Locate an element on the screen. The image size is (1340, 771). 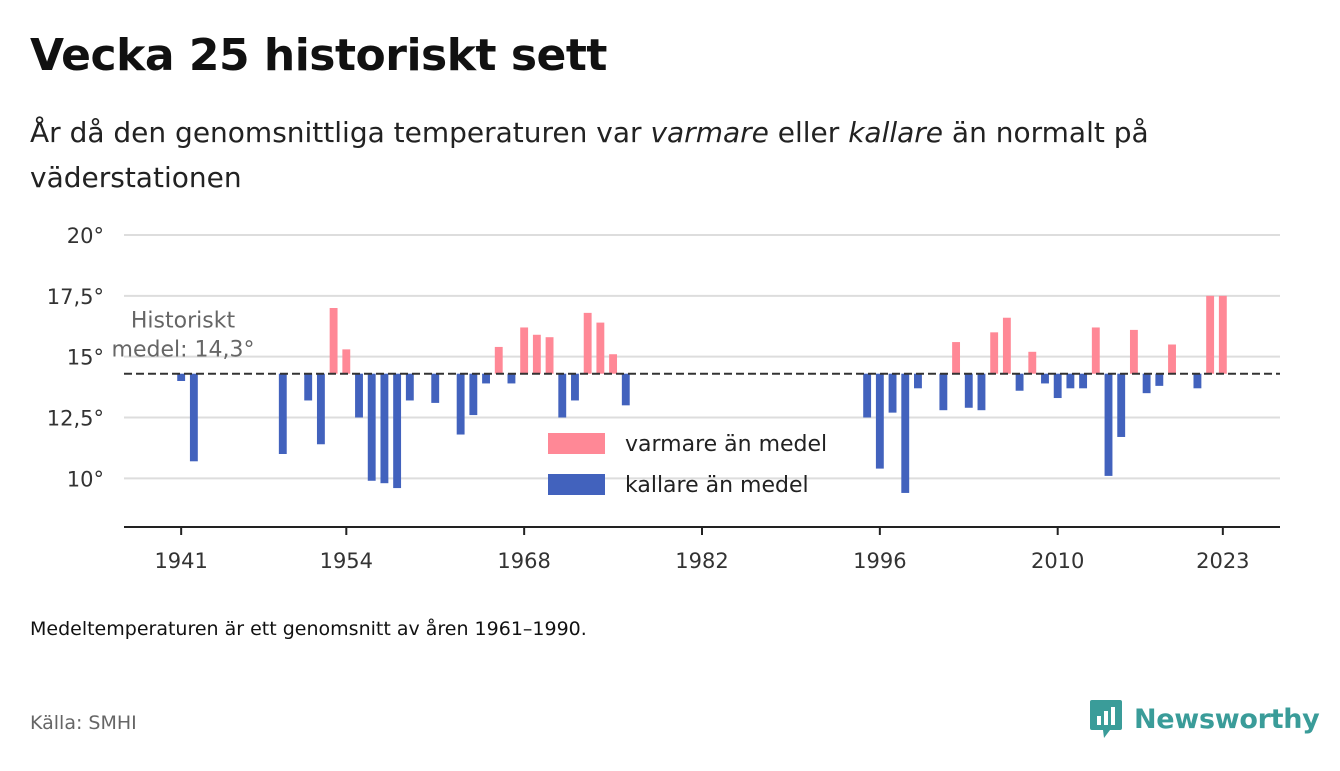
y-tick-label: 15° is located at coordinates (85, 358).